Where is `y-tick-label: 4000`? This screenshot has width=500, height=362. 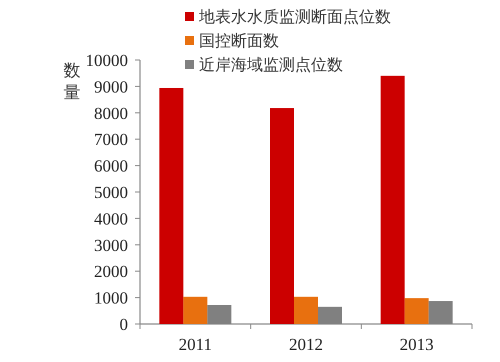
y-tick-label: 4000 is located at coordinates (111, 218).